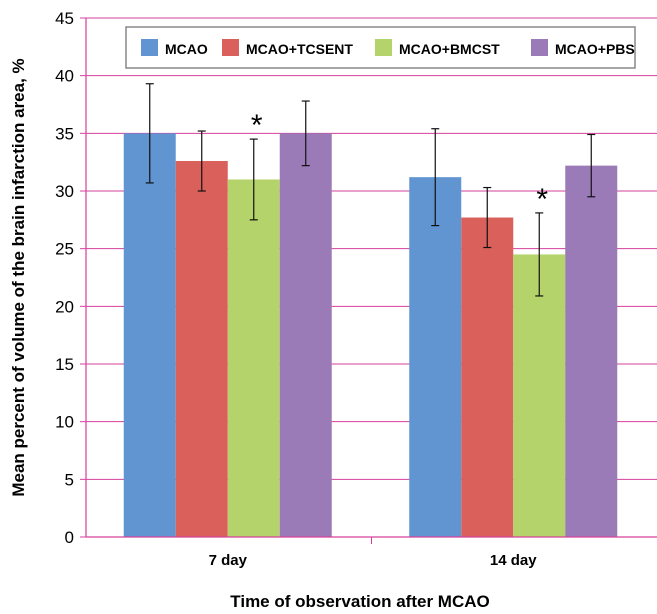  Describe the element at coordinates (299, 49) in the screenshot. I see `legend-label: MCAO+TCSENT` at that location.